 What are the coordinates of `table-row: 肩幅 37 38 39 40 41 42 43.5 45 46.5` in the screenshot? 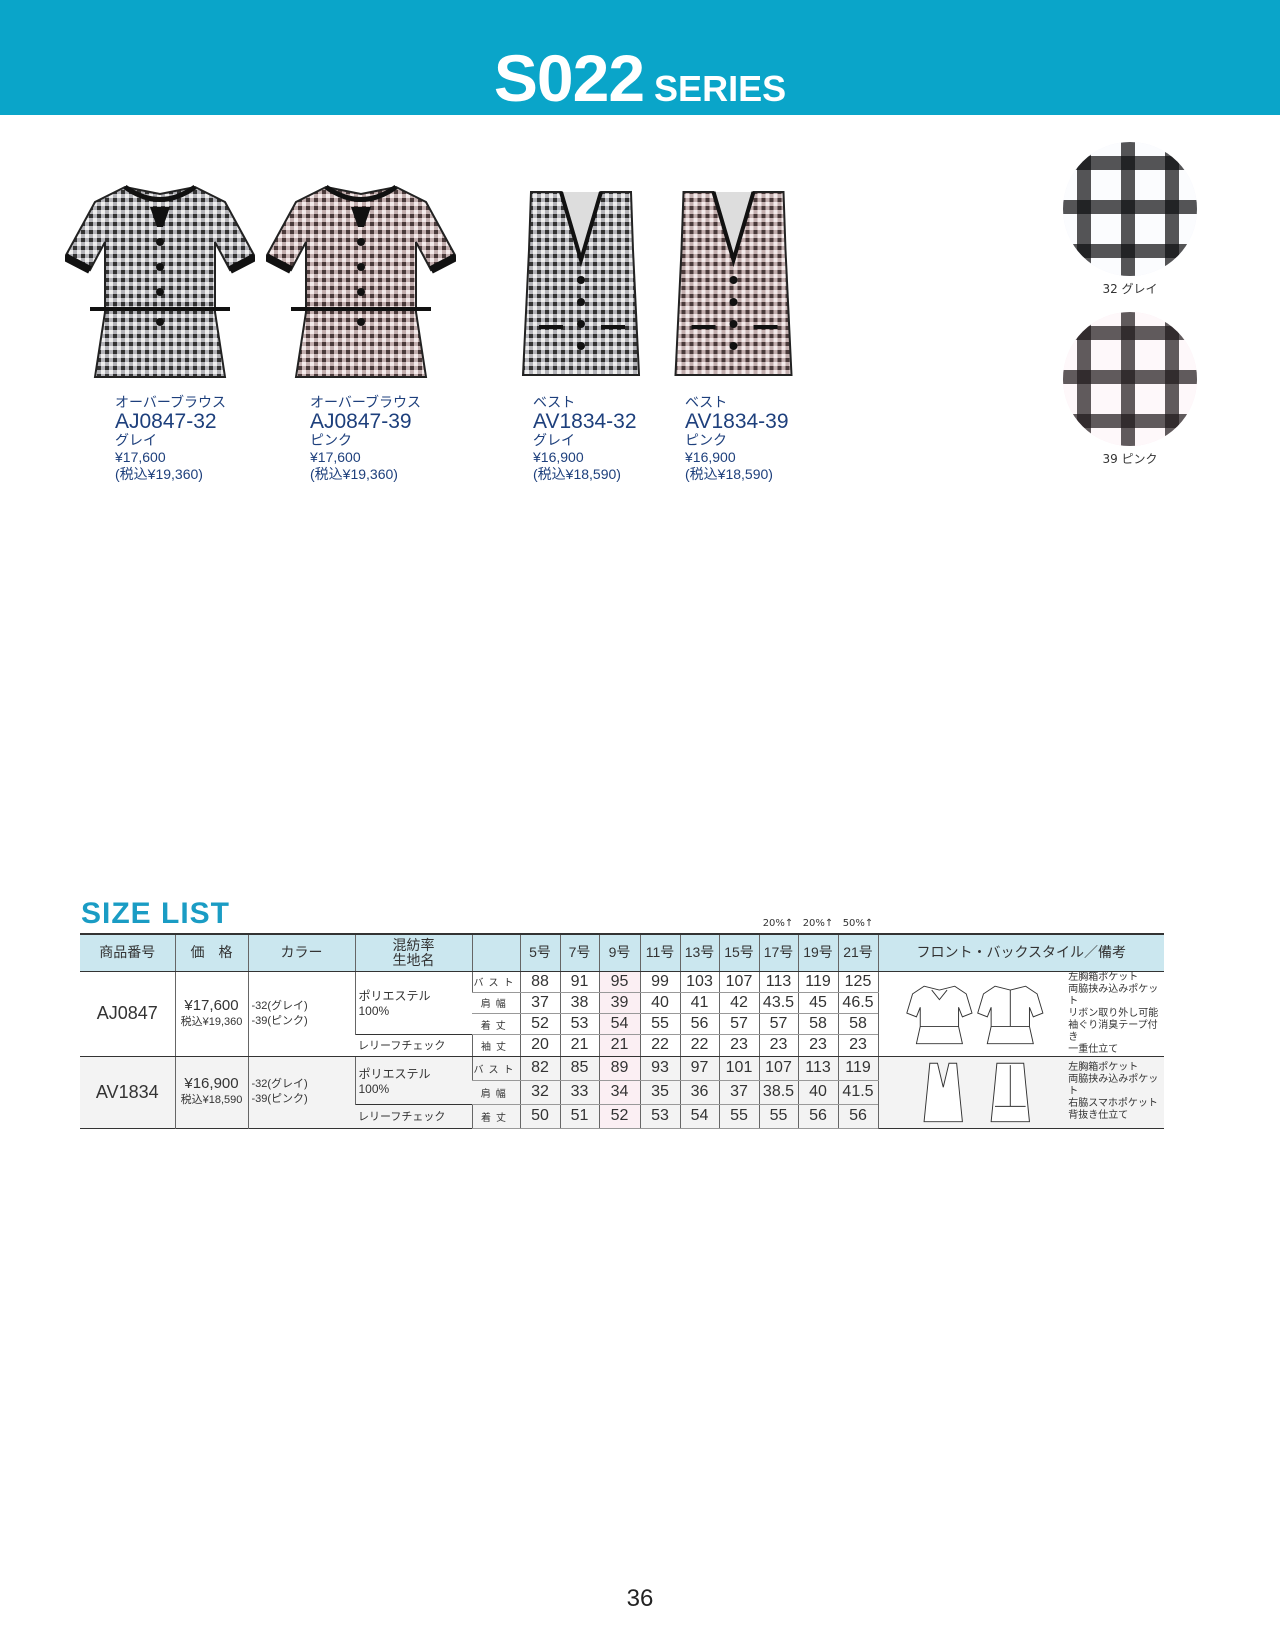 It's located at (622, 1003).